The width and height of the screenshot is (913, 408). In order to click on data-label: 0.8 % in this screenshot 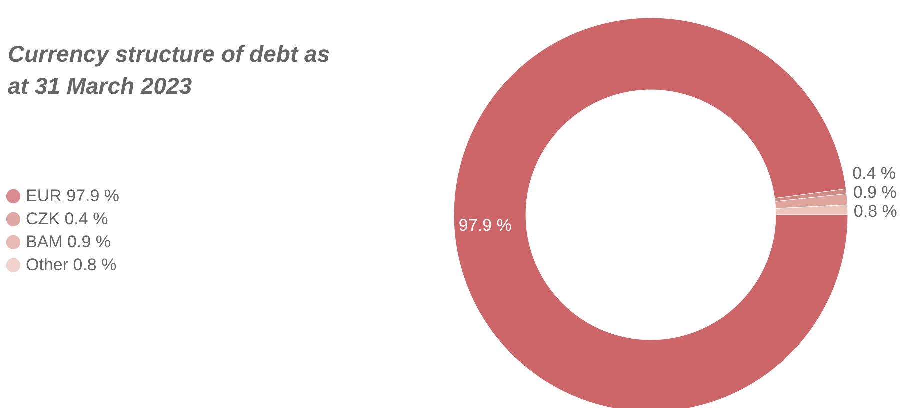, I will do `click(876, 211)`.